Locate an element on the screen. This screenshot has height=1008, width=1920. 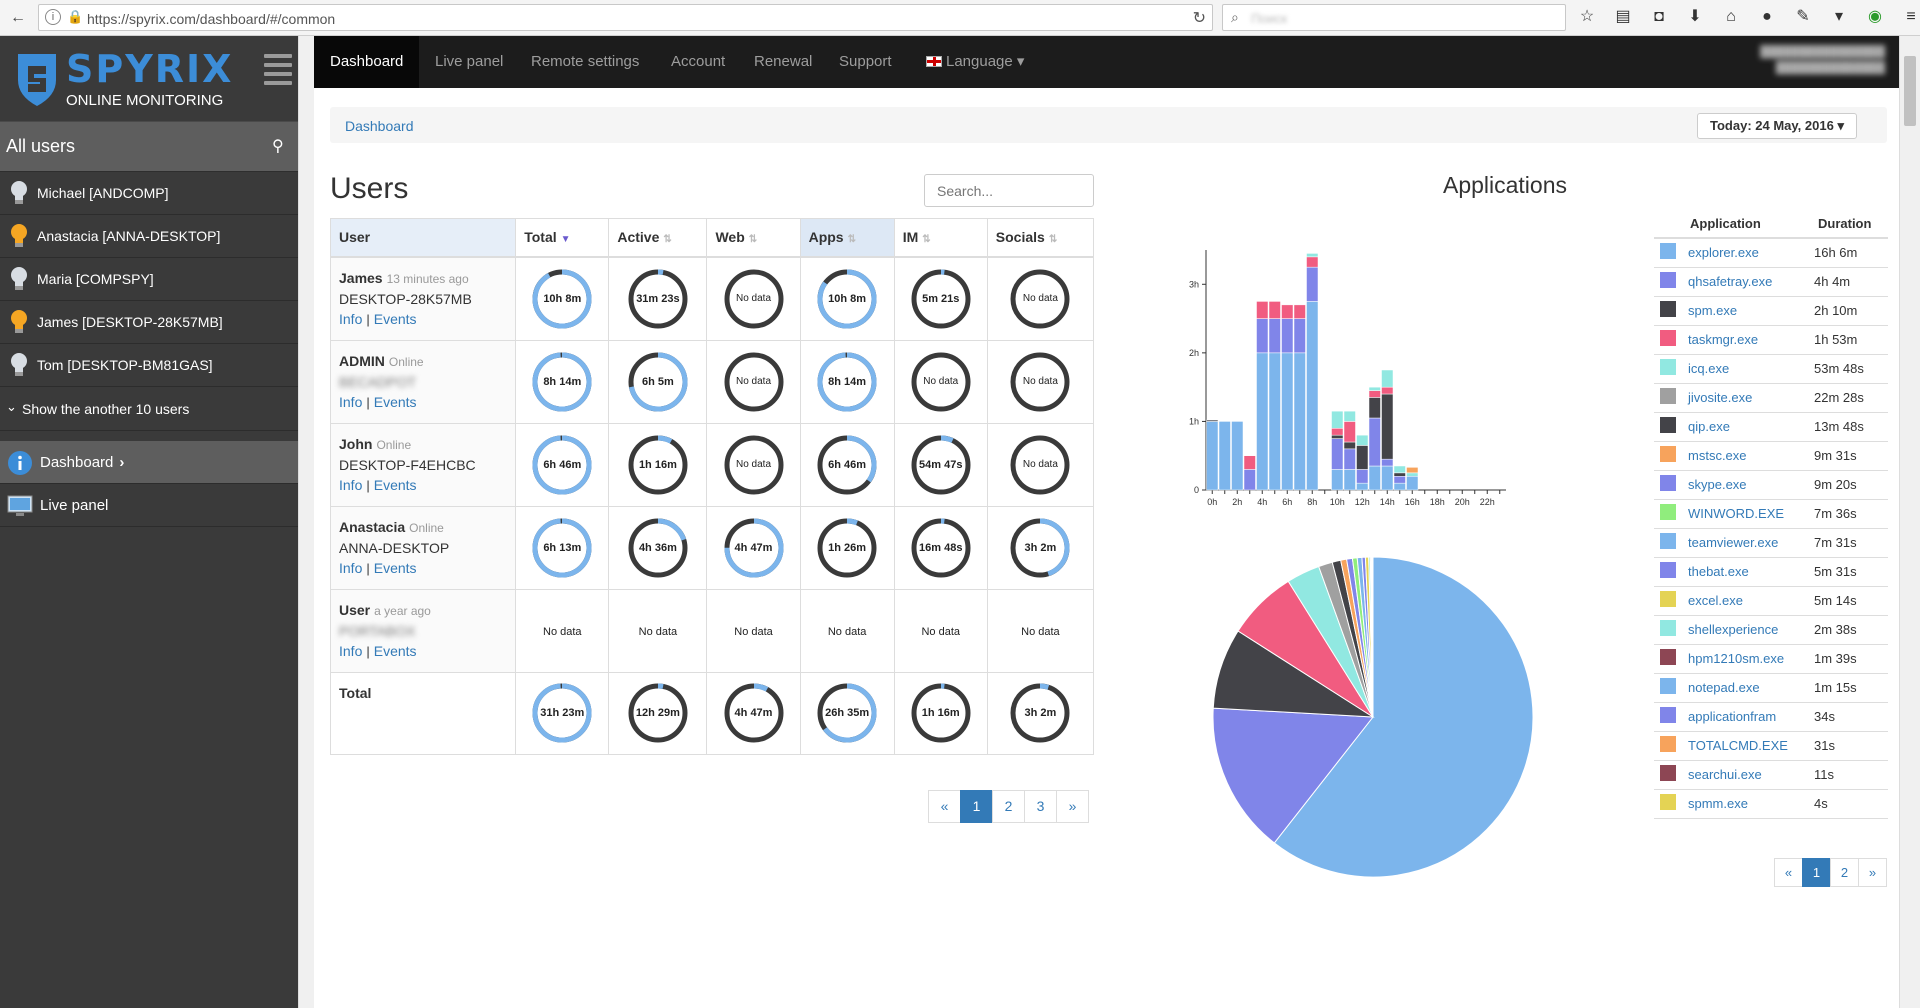
sidebar-item-dashboard: Dashboard › is located at coordinates (149, 462).